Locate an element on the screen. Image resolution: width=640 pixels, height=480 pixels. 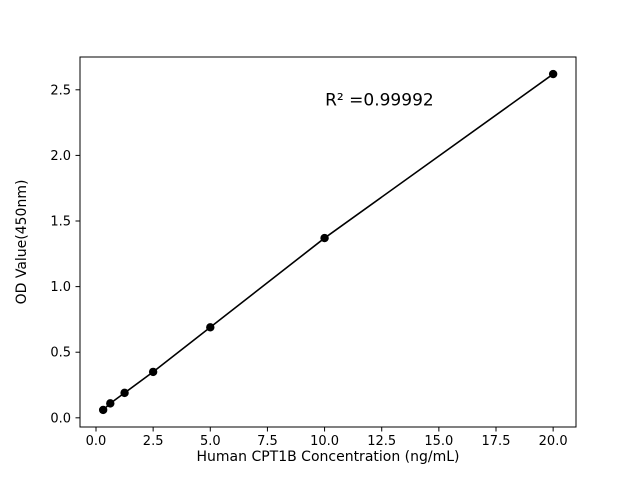
r-squared-annotation: R² =0.99992 is located at coordinates (379, 100).